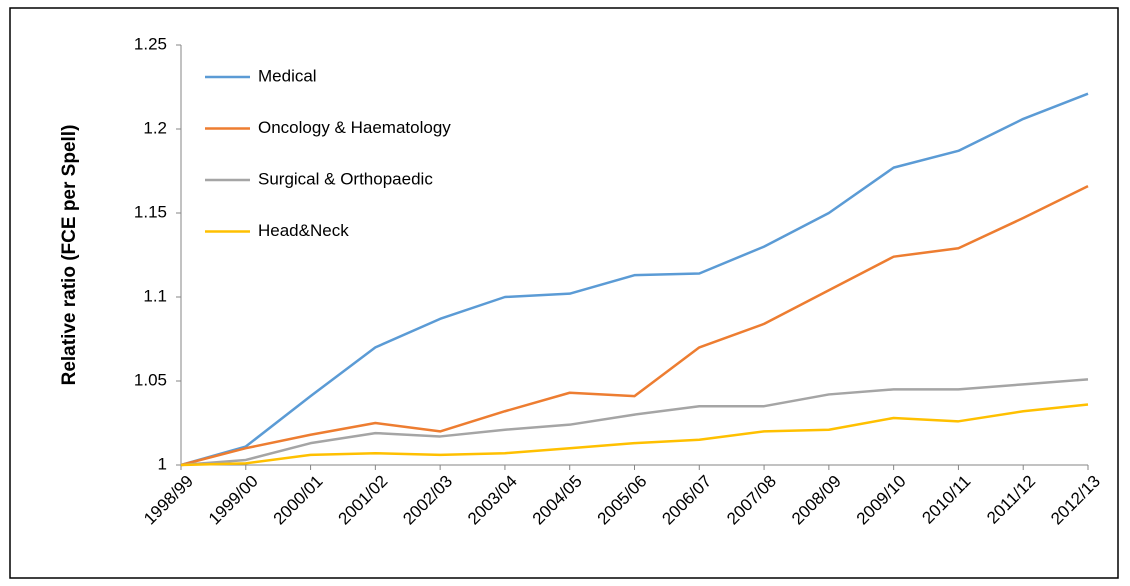  I want to click on y-tick-label: 1.15, so click(150, 211).